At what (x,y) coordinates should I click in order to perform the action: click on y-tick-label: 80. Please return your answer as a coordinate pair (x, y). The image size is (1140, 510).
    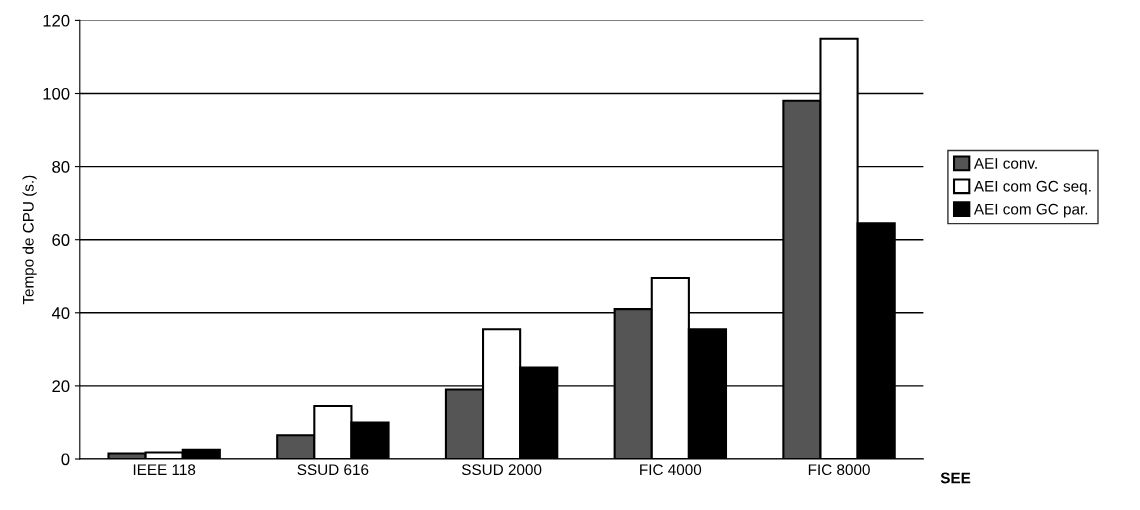
    Looking at the image, I should click on (61, 167).